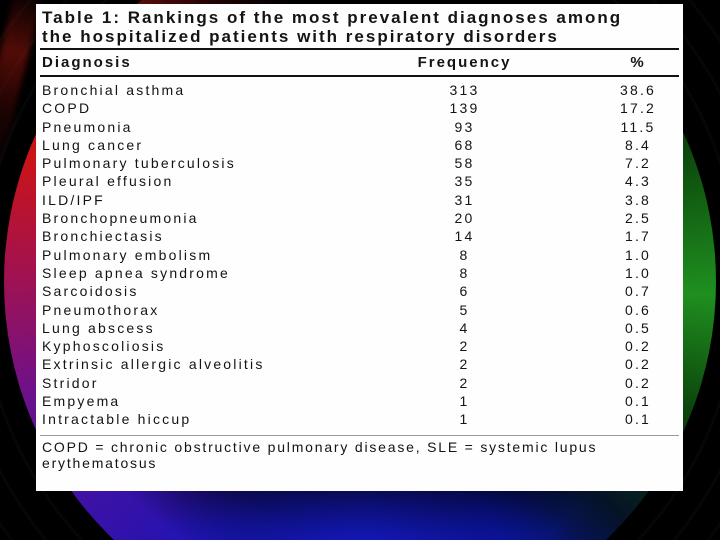  I want to click on table-row: Sarcoidosis 6 0.7, so click(359, 291).